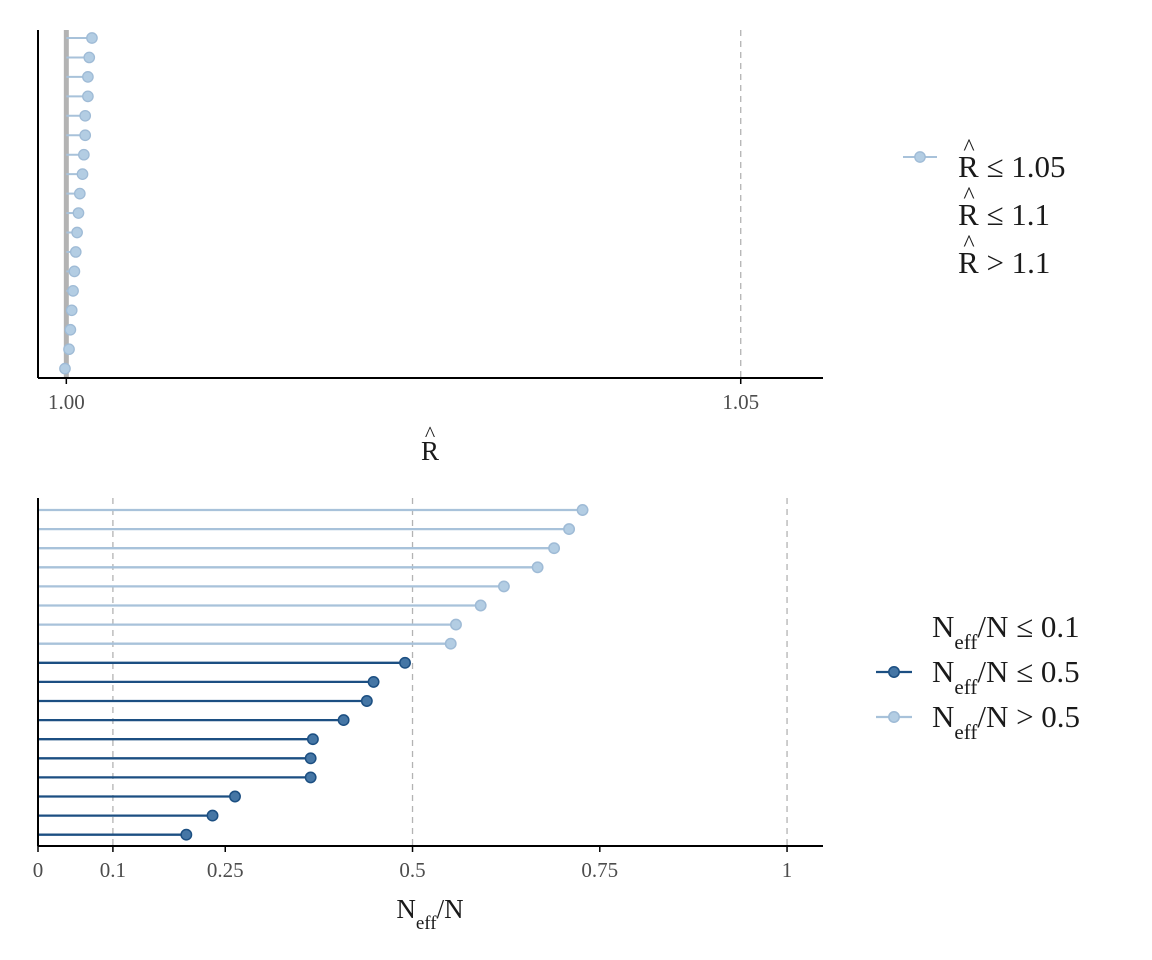 The image size is (1152, 960). I want to click on legend-label: Neff/N > 0.5, so click(1006, 721).